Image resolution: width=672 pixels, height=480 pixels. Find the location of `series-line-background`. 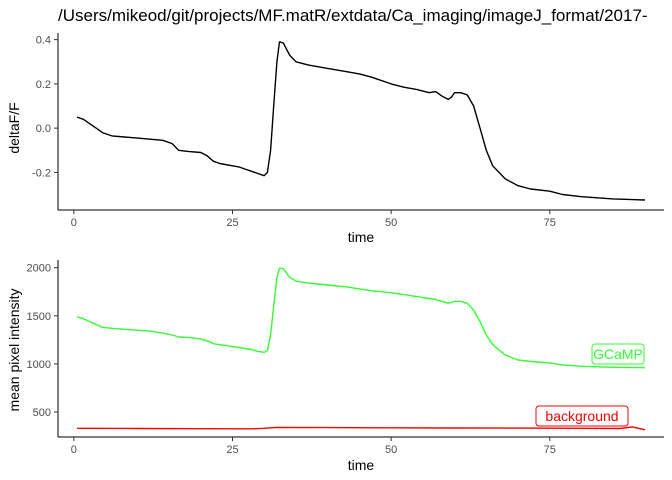

series-line-background is located at coordinates (361, 428).